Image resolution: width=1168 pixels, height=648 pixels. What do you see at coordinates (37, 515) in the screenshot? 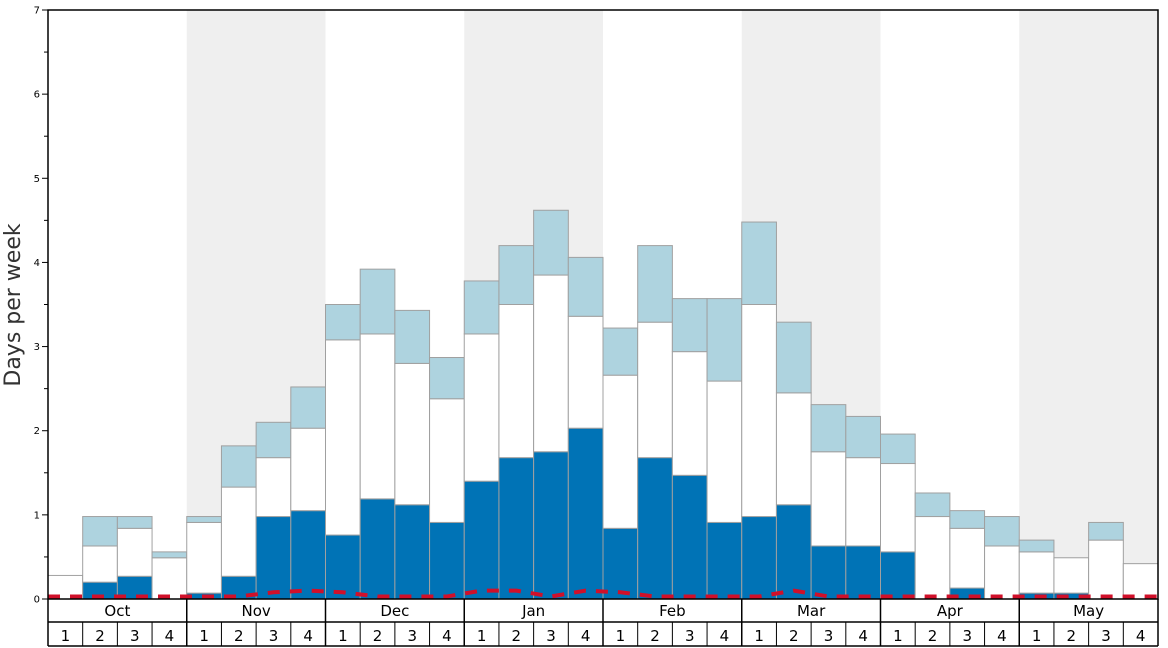
I see `y-tick-label-1: 1` at bounding box center [37, 515].